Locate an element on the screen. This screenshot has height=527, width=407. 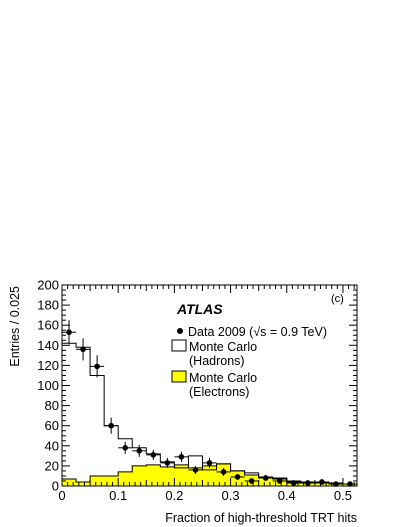
x-tick-label-3: 0.3 is located at coordinates (231, 495).